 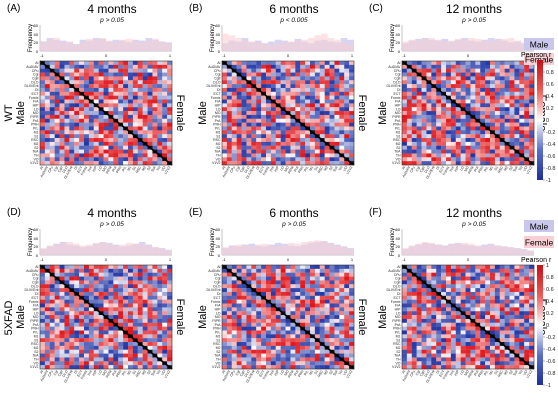 What do you see at coordinates (75, 371) in the screenshot?
I see `region-col-label: DI` at bounding box center [75, 371].